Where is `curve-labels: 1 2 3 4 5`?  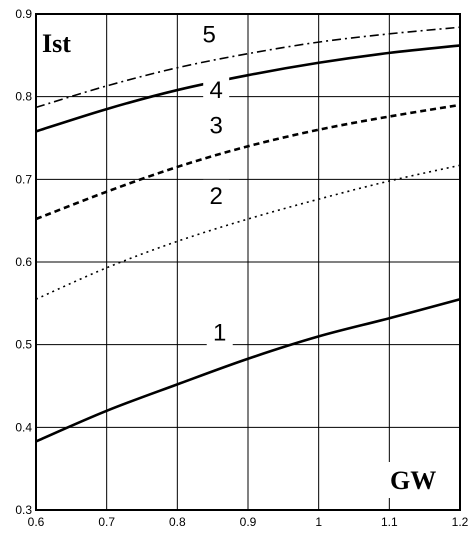
curve-labels: 1 2 3 4 5 is located at coordinates (214, 182).